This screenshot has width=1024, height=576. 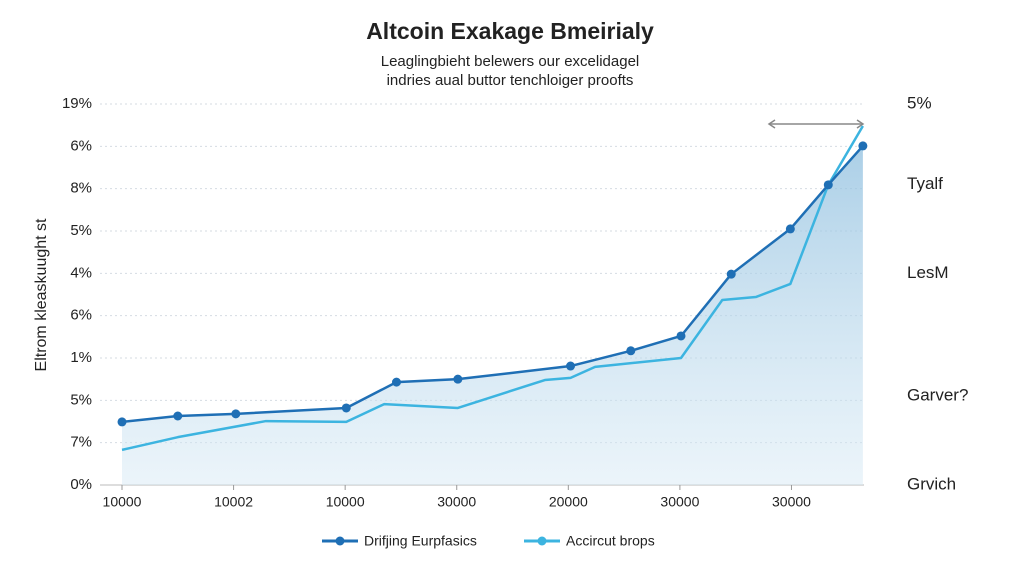 What do you see at coordinates (81, 484) in the screenshot?
I see `y-tick-label: 0%` at bounding box center [81, 484].